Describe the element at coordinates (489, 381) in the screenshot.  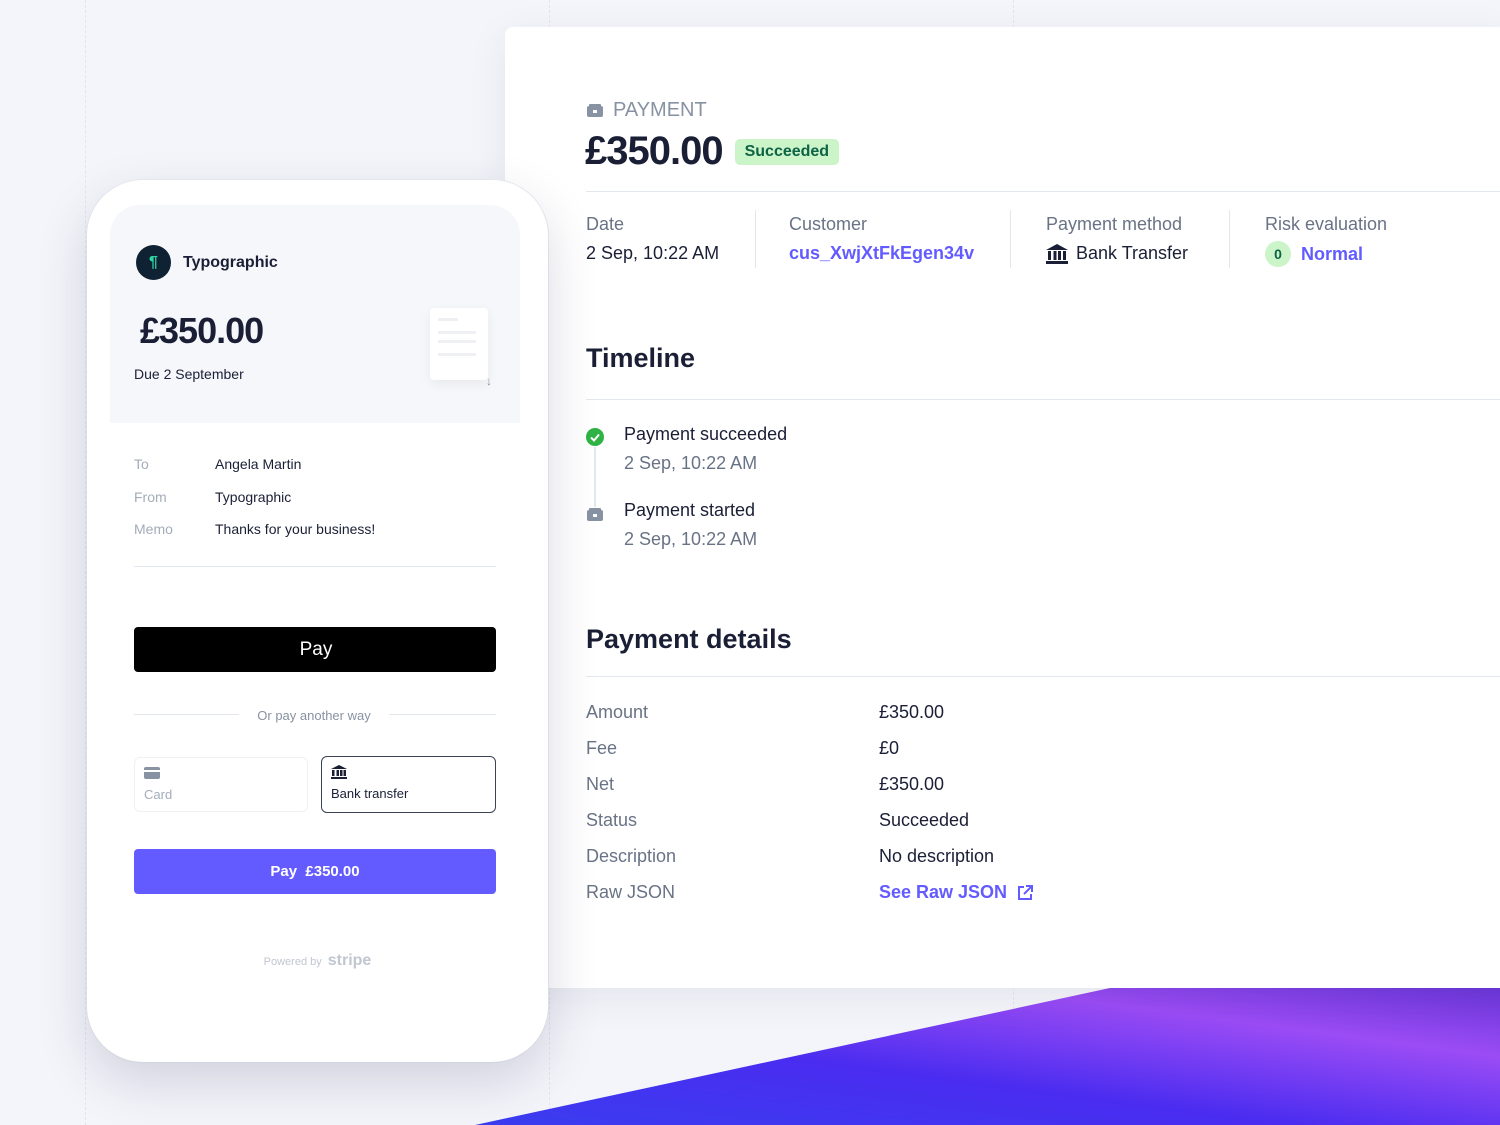
I see `download-arrow-icon: ↓` at that location.